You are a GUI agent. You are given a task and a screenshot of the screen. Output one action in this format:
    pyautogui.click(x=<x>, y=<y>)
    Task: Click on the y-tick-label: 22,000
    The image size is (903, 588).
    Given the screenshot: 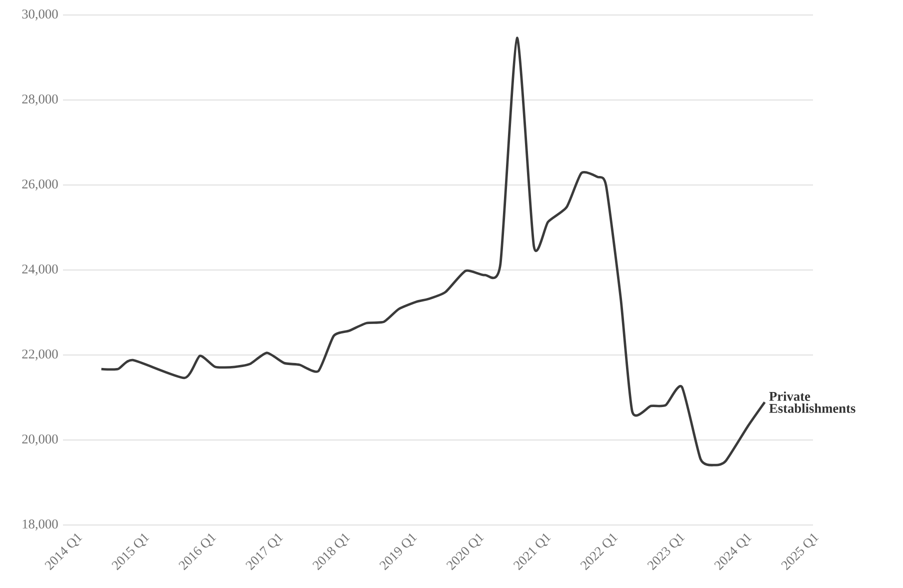 What is the action you would take?
    pyautogui.click(x=40, y=355)
    